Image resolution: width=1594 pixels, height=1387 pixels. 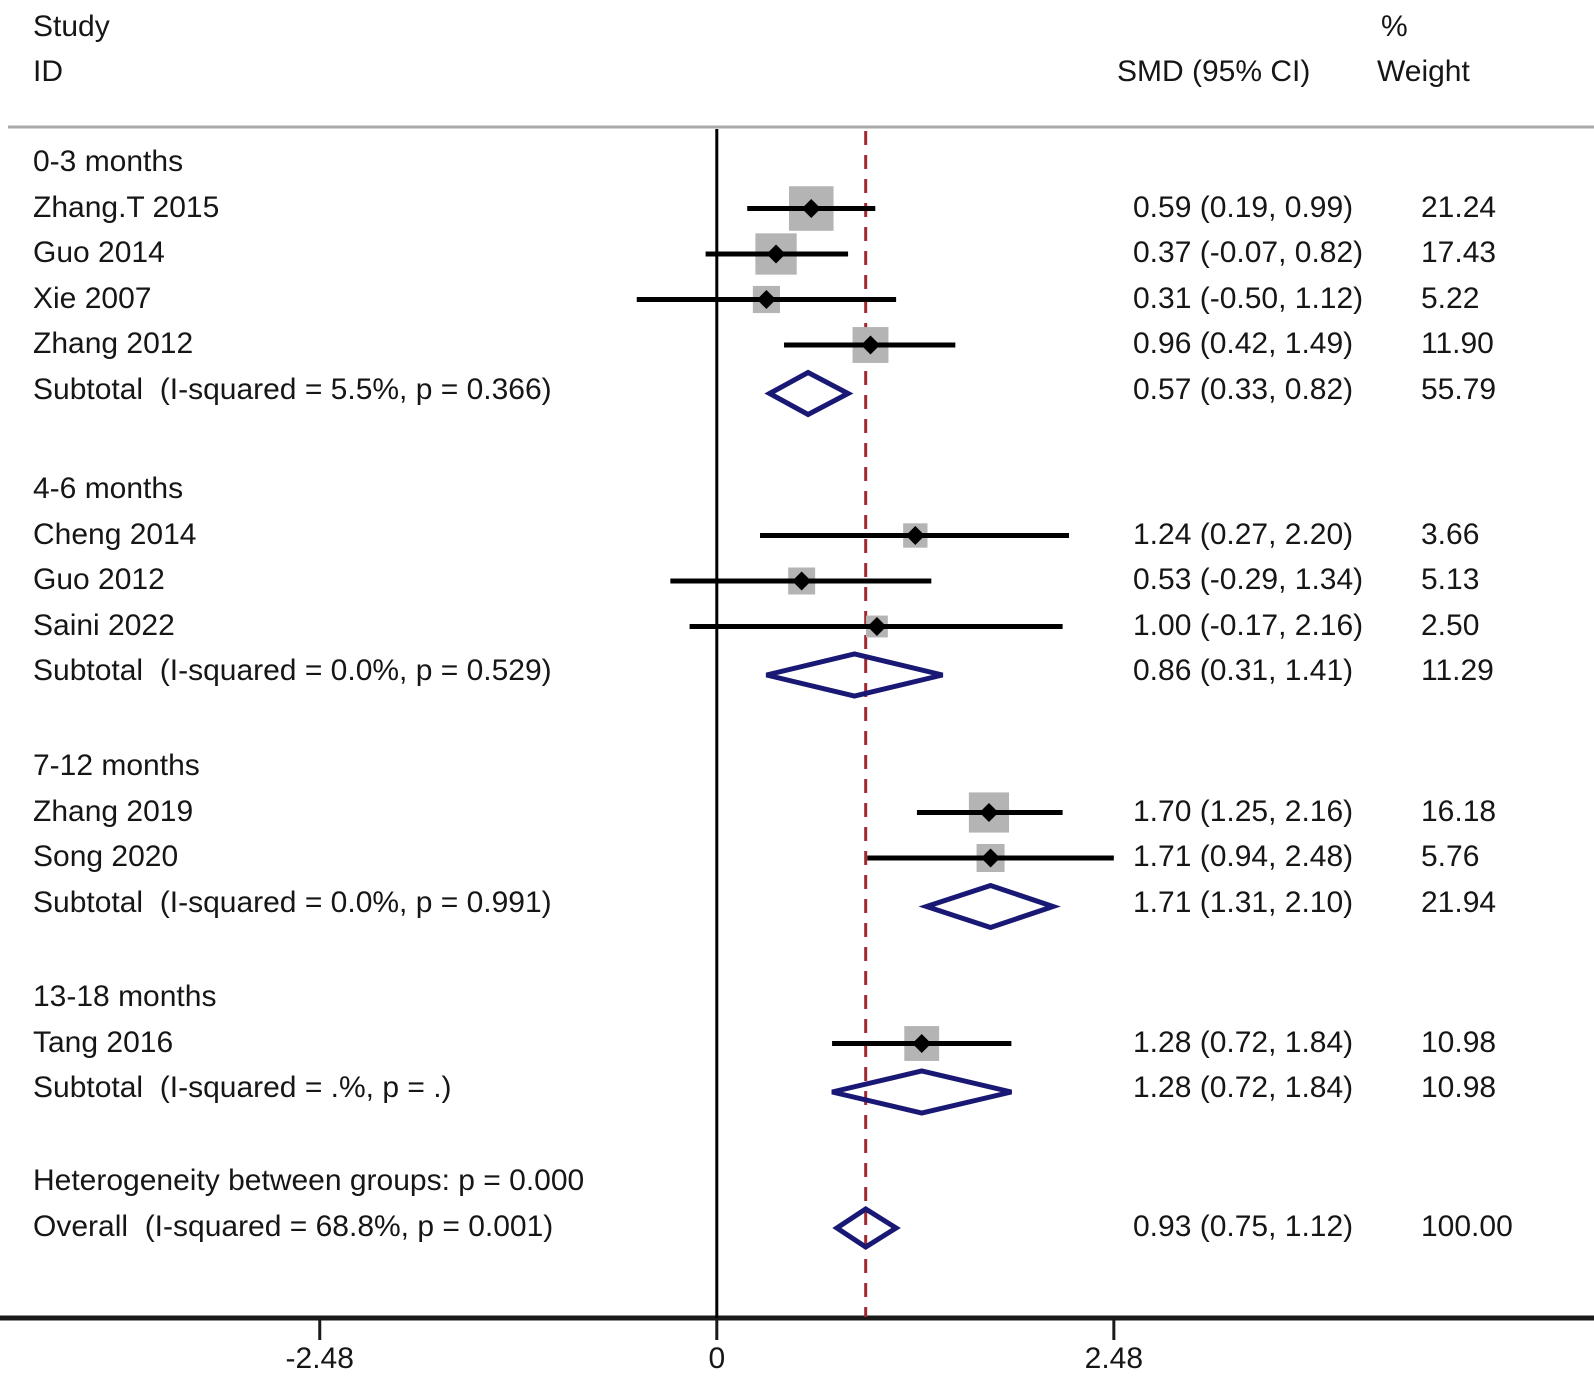 What do you see at coordinates (1423, 71) in the screenshot?
I see `column-header-weight: Weight` at bounding box center [1423, 71].